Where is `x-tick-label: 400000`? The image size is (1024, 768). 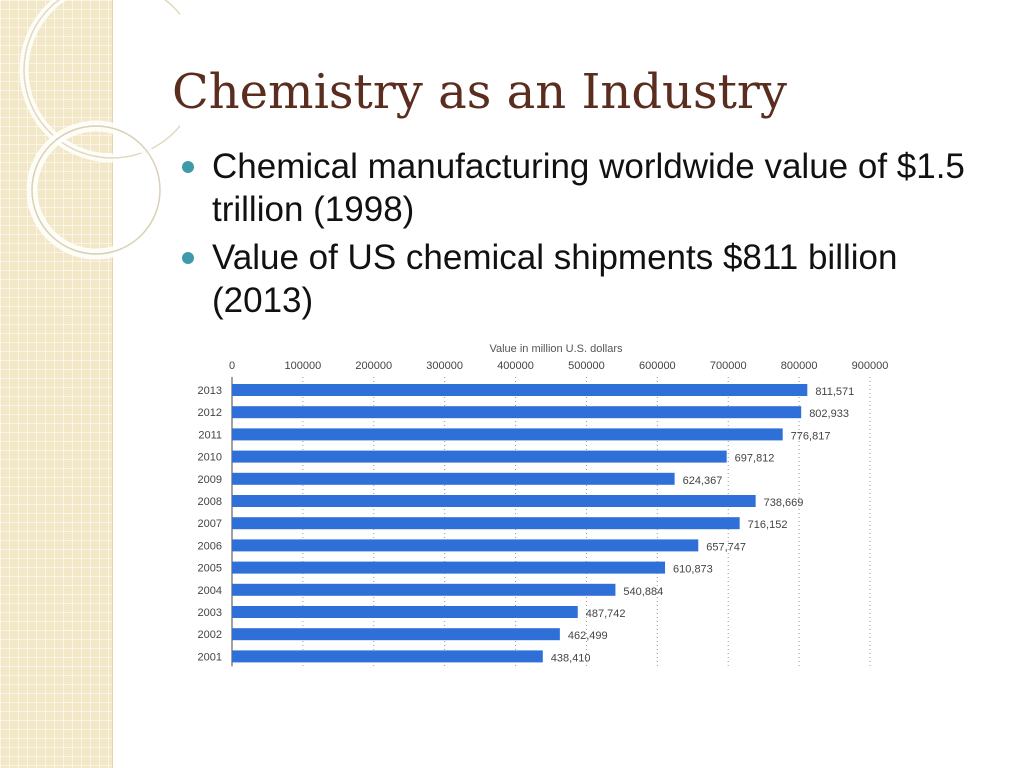
x-tick-label: 400000 is located at coordinates (515, 366).